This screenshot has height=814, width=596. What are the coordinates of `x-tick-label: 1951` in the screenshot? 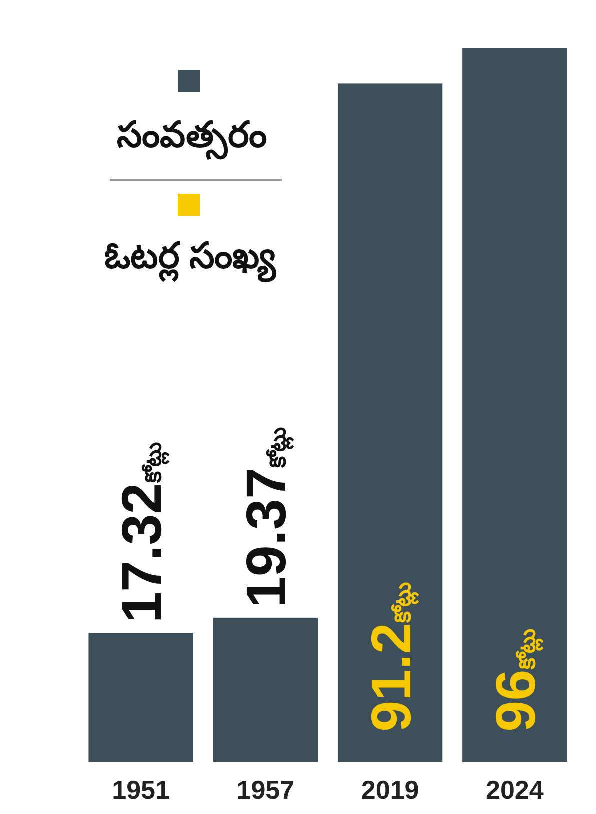 It's located at (141, 790).